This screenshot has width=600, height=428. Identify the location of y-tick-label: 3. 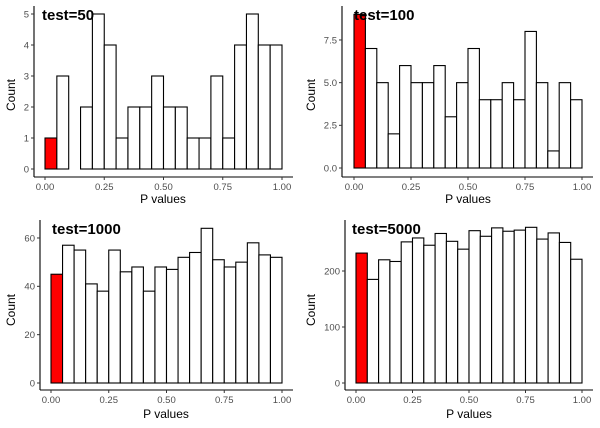
(26, 76).